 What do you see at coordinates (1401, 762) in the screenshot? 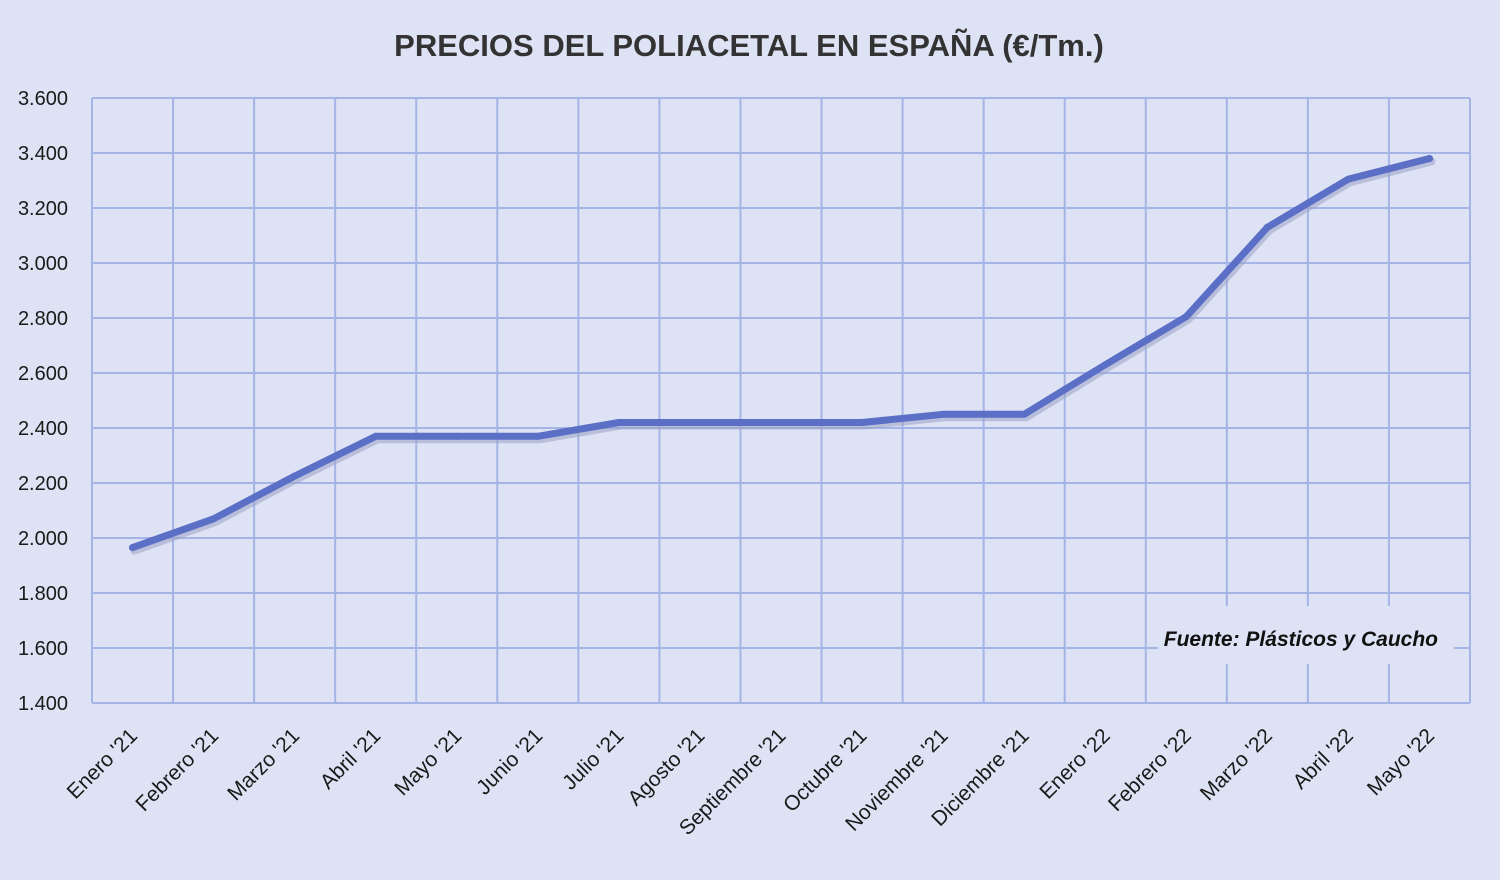
I see `x-tick-label: Mayo '22` at bounding box center [1401, 762].